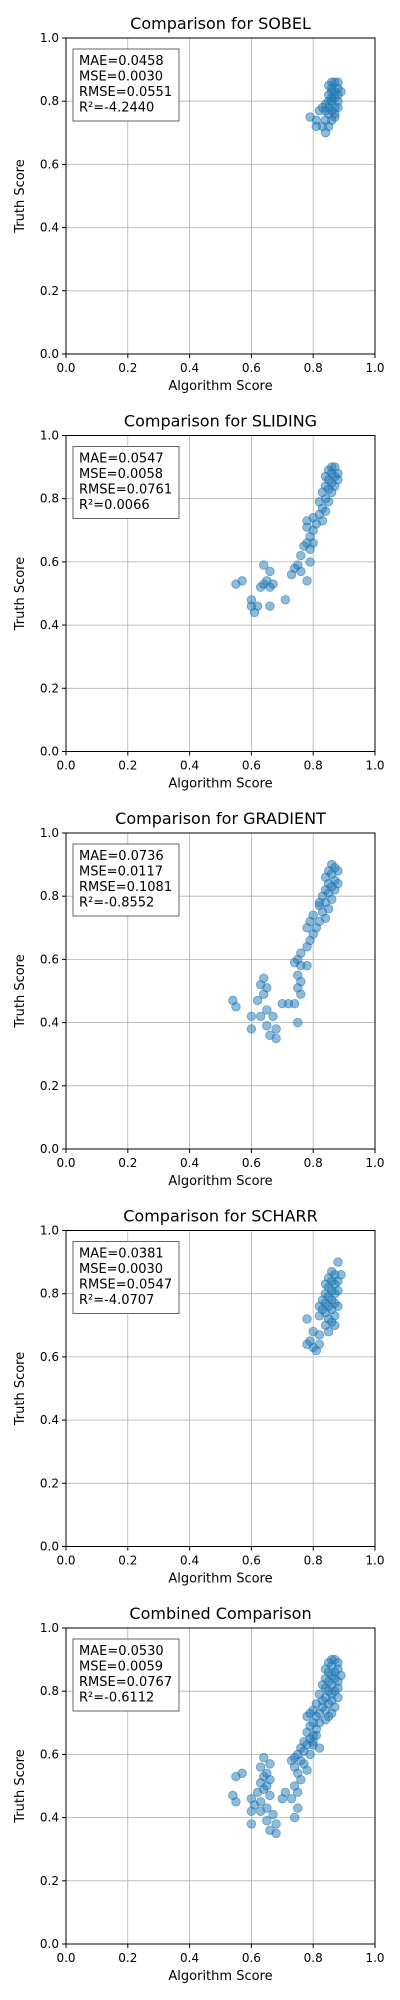 The width and height of the screenshot is (400, 2000). I want to click on chart-title: Comparison for GRADIENT, so click(220, 818).